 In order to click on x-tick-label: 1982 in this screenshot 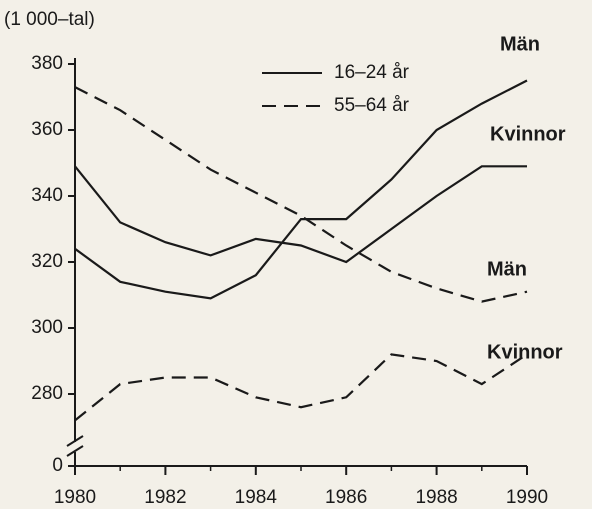, I will do `click(165, 497)`.